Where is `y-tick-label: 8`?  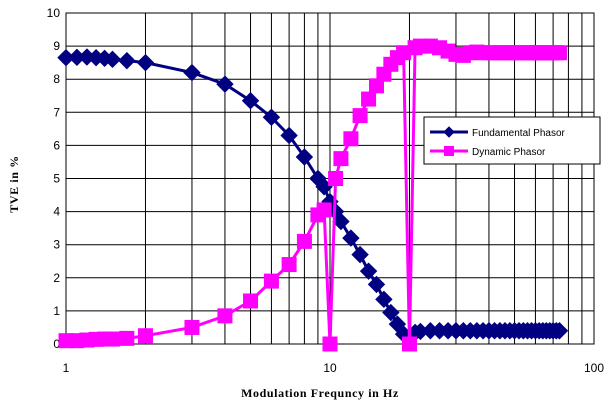 y-tick-label: 8 is located at coordinates (56, 79).